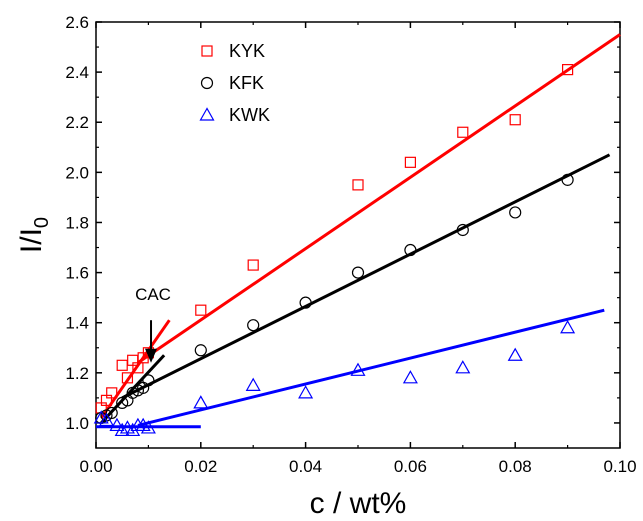  What do you see at coordinates (77, 222) in the screenshot?
I see `y-tick-label: 1.8` at bounding box center [77, 222].